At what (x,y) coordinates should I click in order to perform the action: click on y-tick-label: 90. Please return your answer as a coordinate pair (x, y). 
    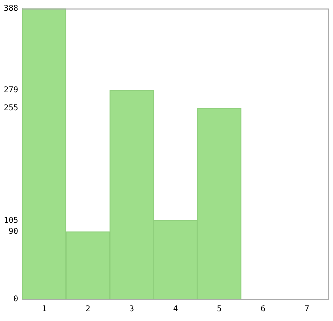
    Looking at the image, I should click on (13, 231).